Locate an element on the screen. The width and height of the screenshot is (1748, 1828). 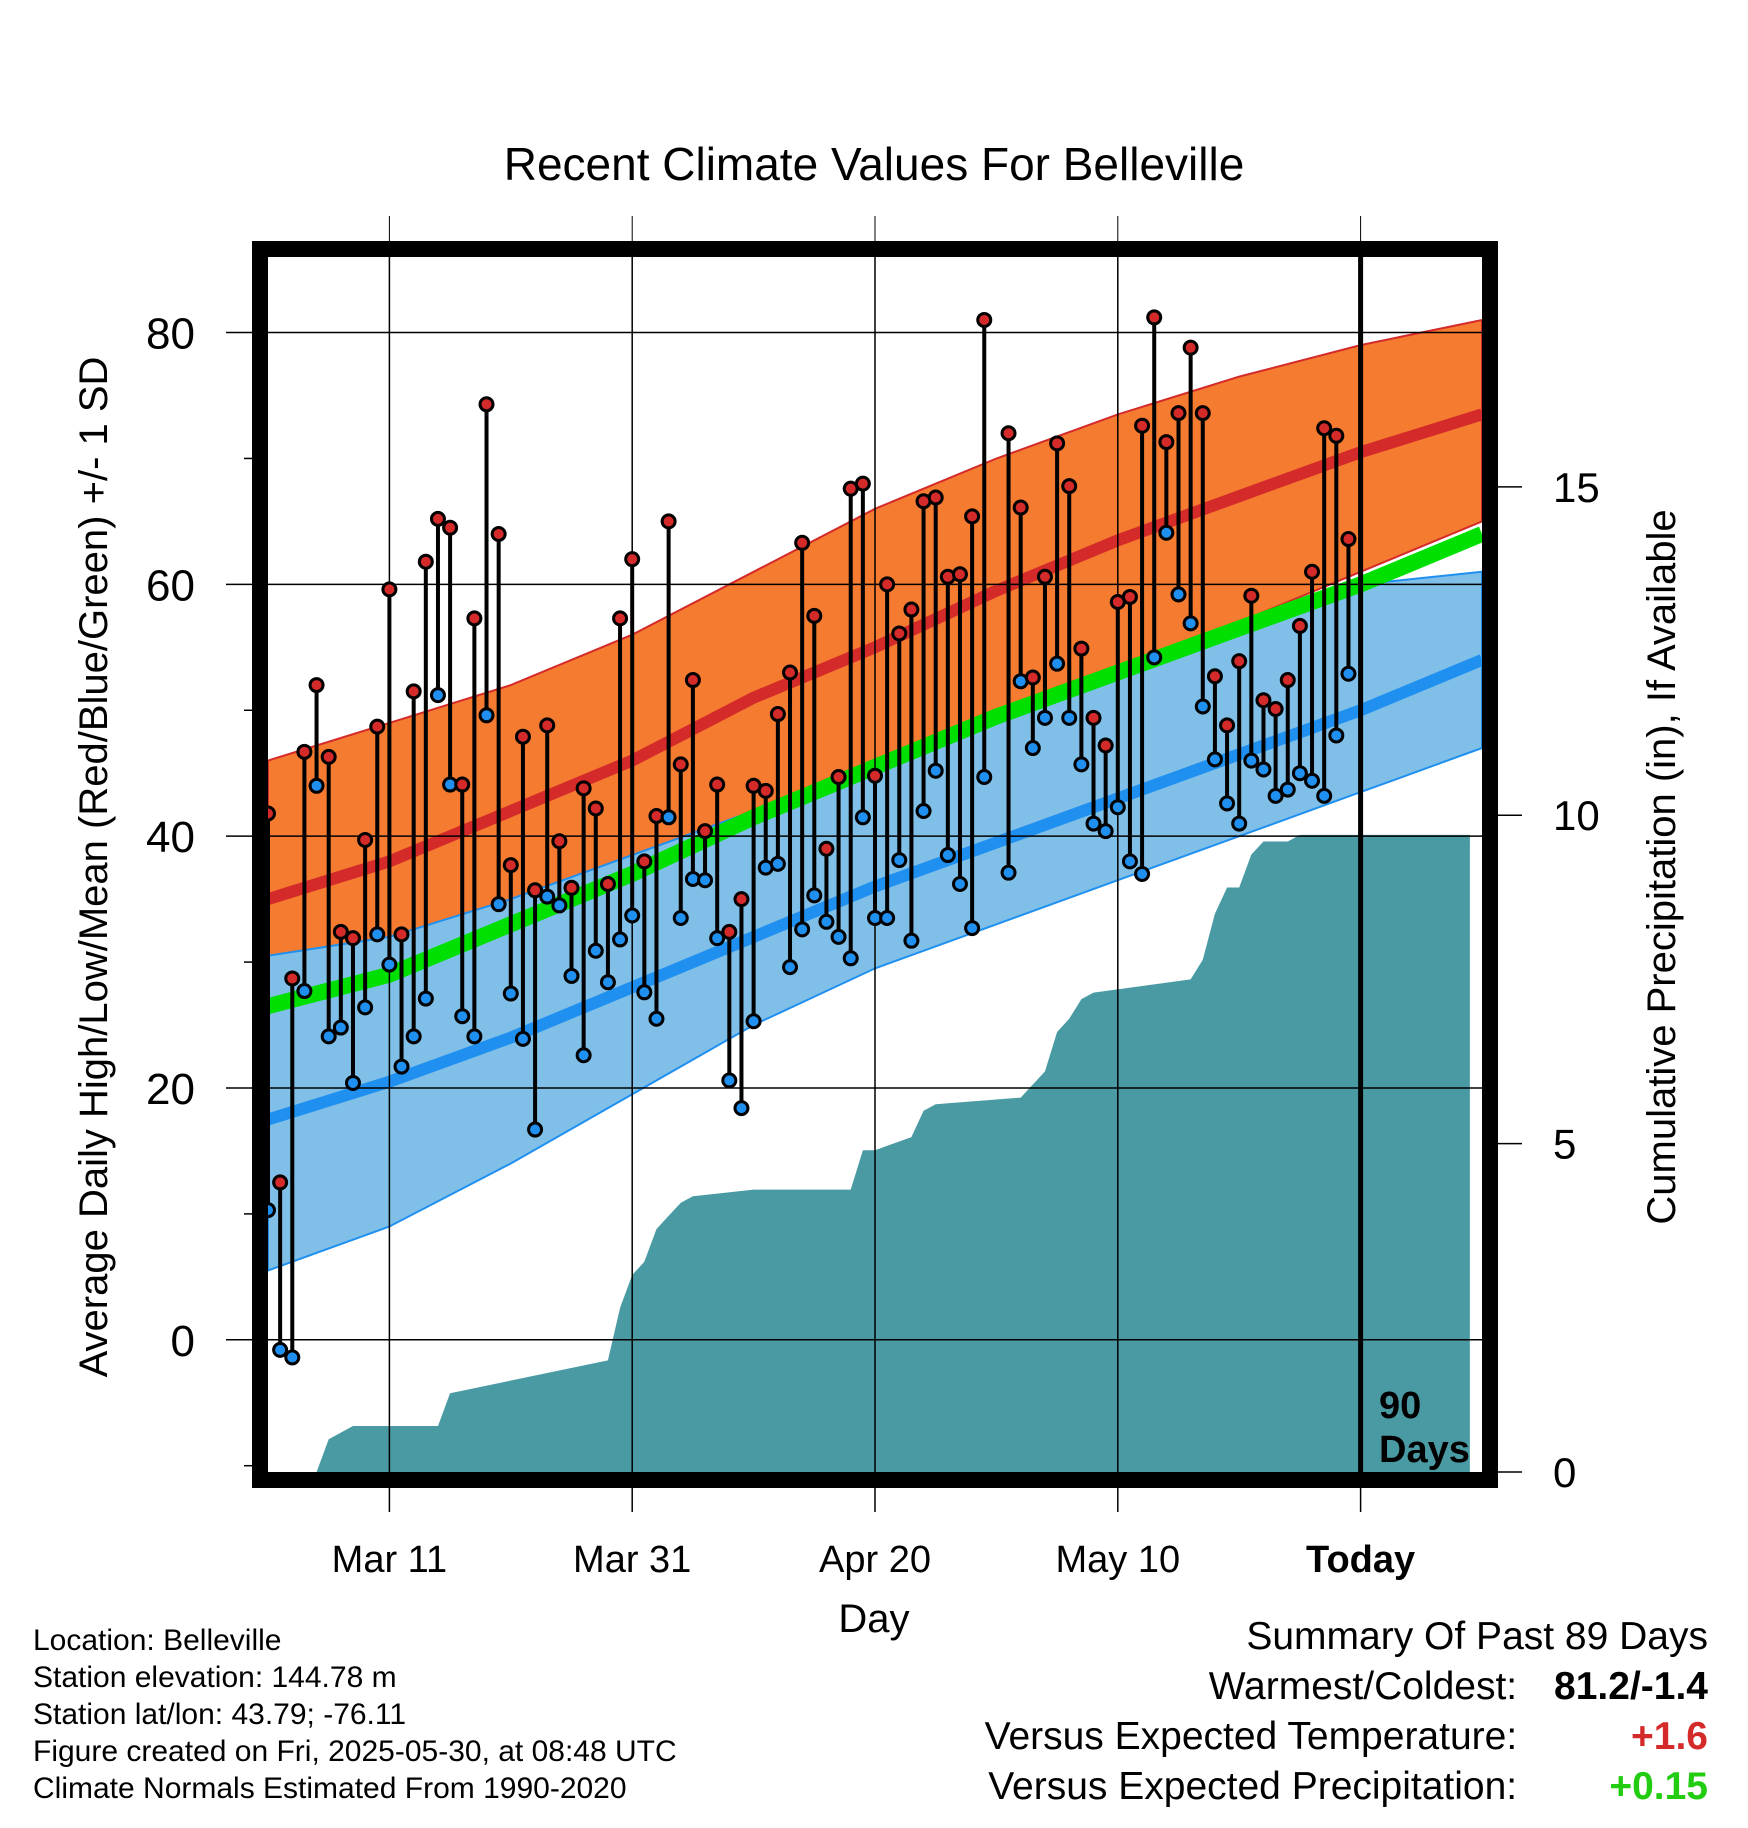
y-tick-label: 0 is located at coordinates (183, 1341).